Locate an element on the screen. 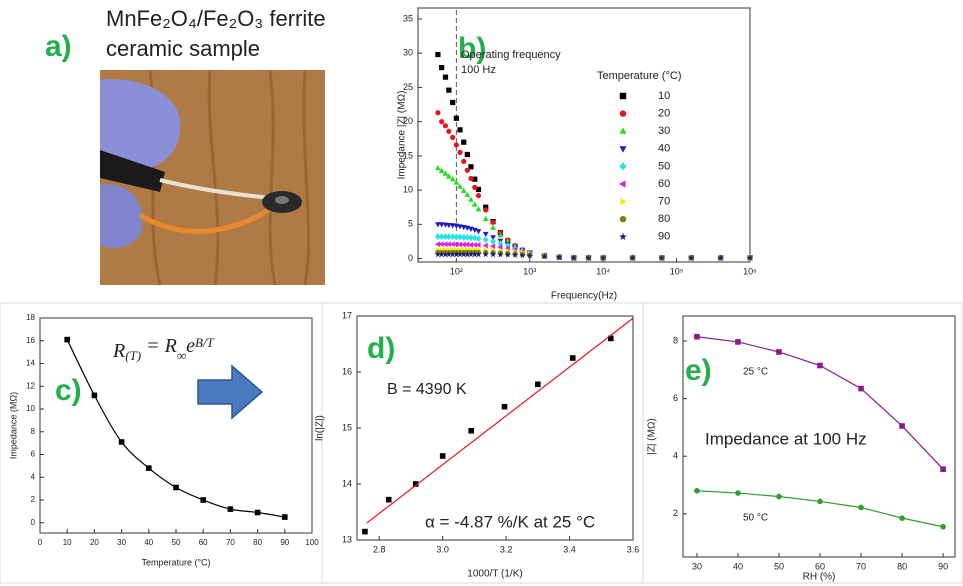  y-axis-label: Impedance (MΩ) is located at coordinates (13, 425).